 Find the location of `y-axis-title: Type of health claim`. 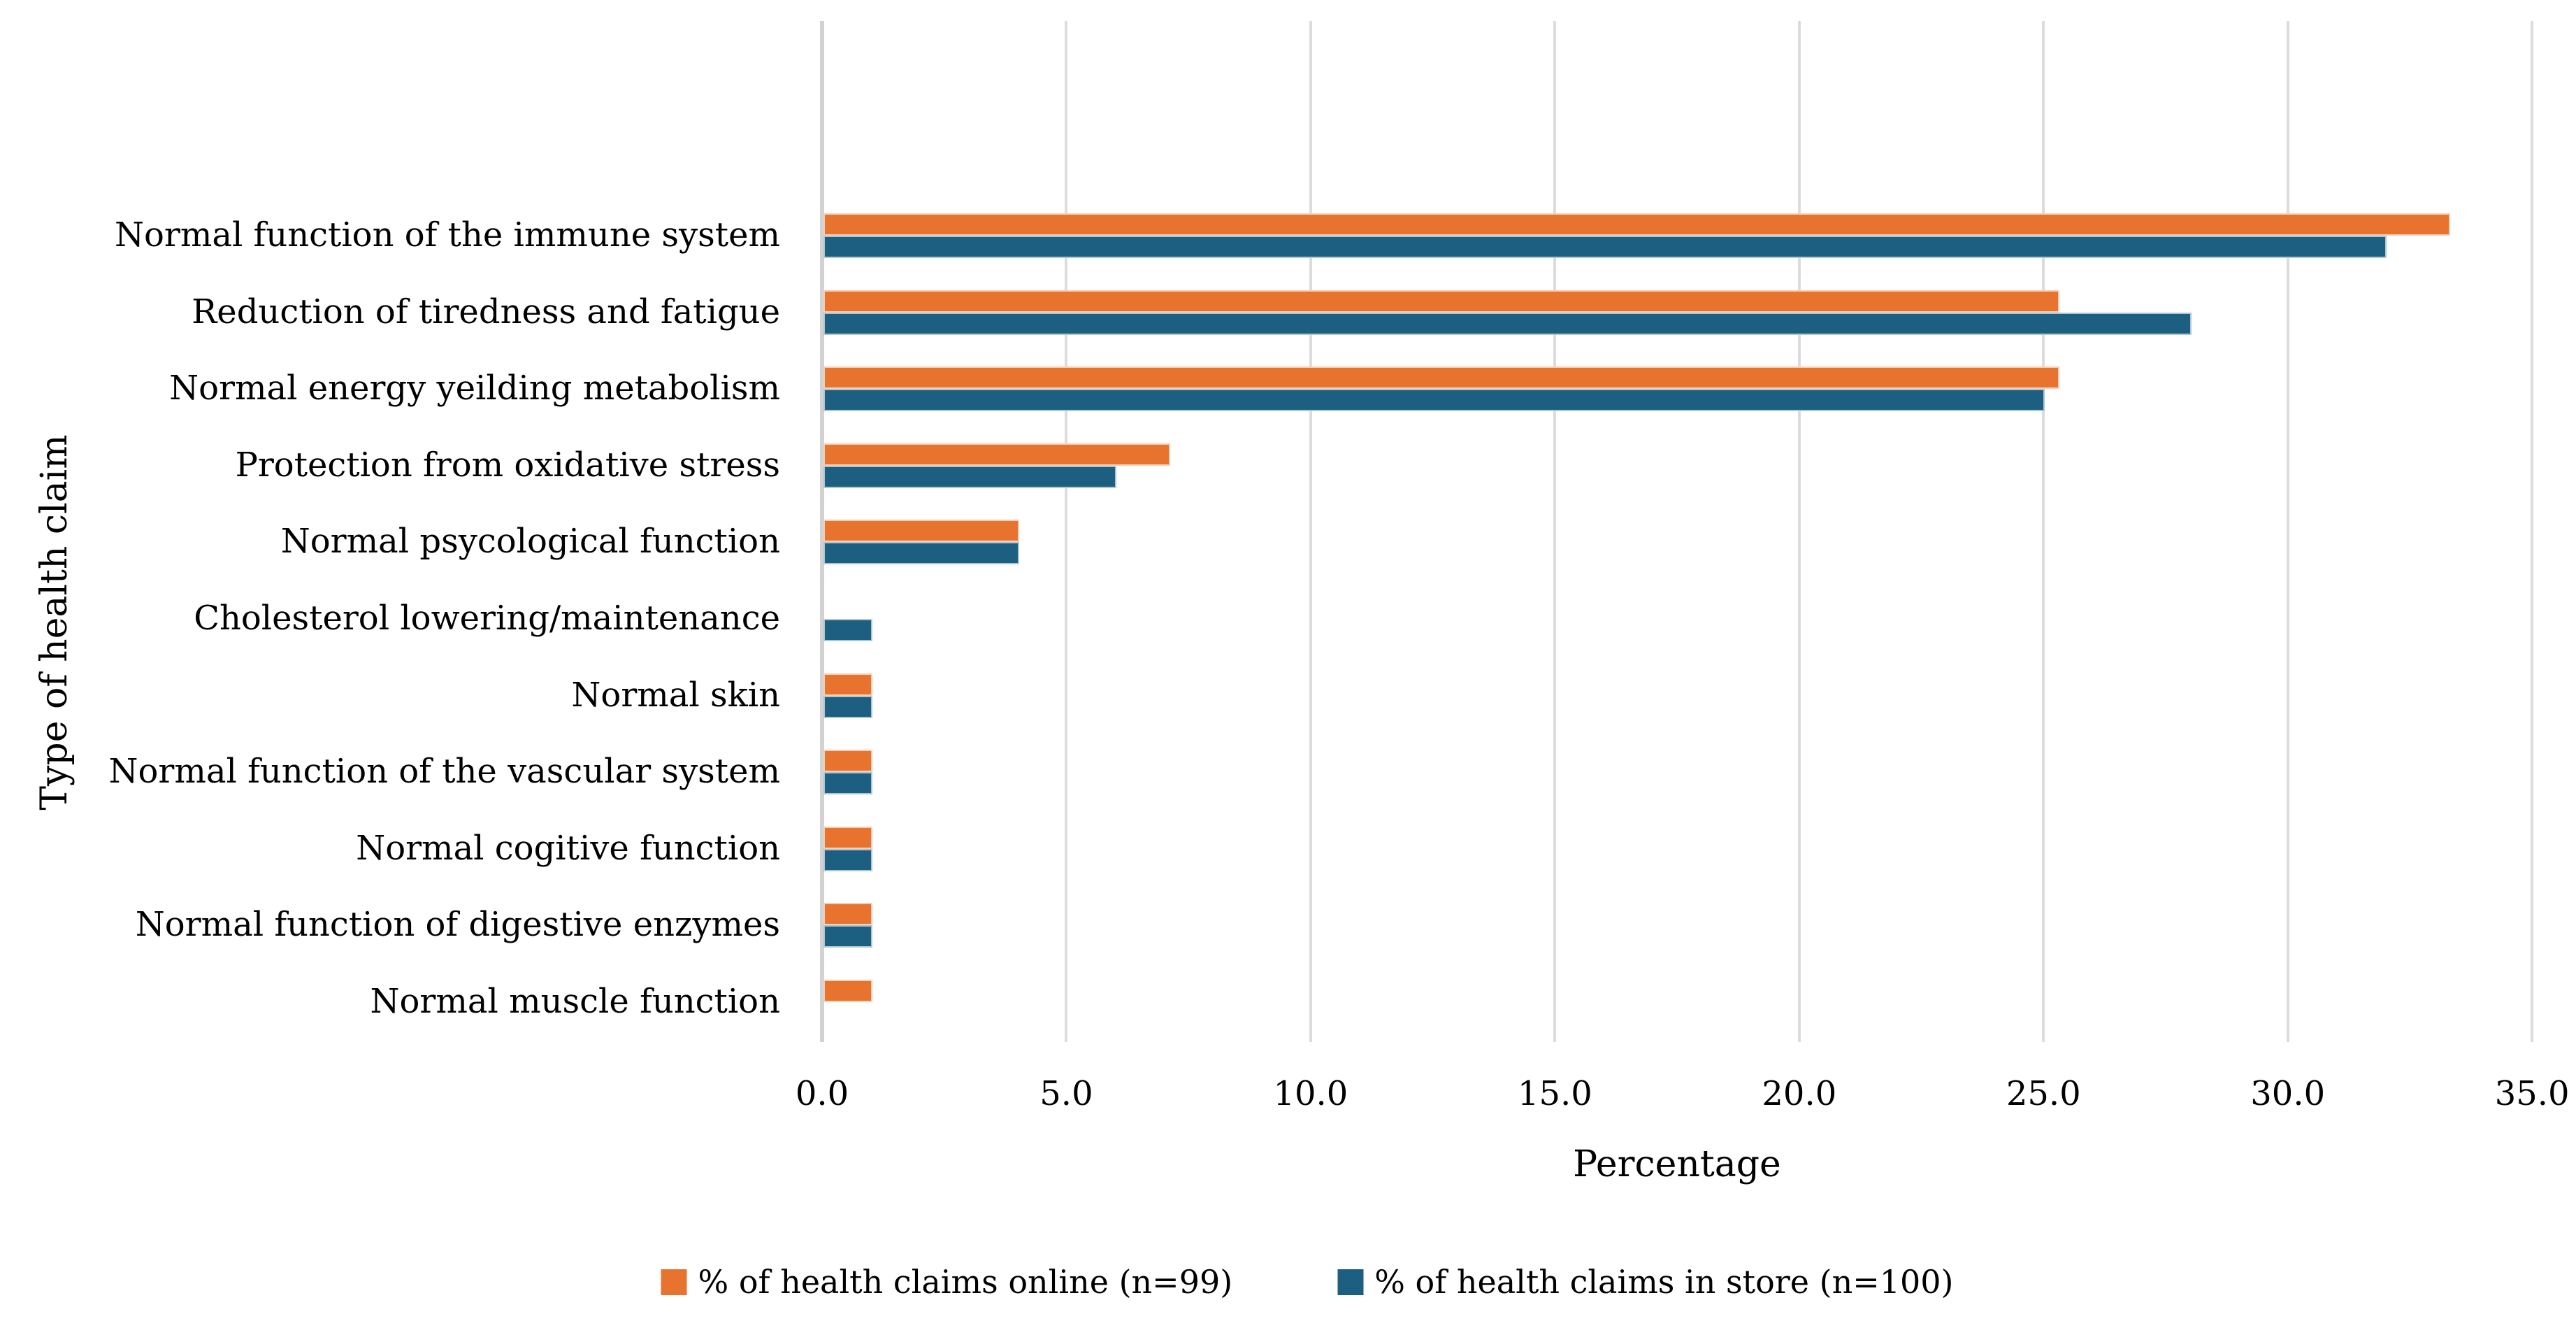

y-axis-title: Type of health claim is located at coordinates (54, 623).